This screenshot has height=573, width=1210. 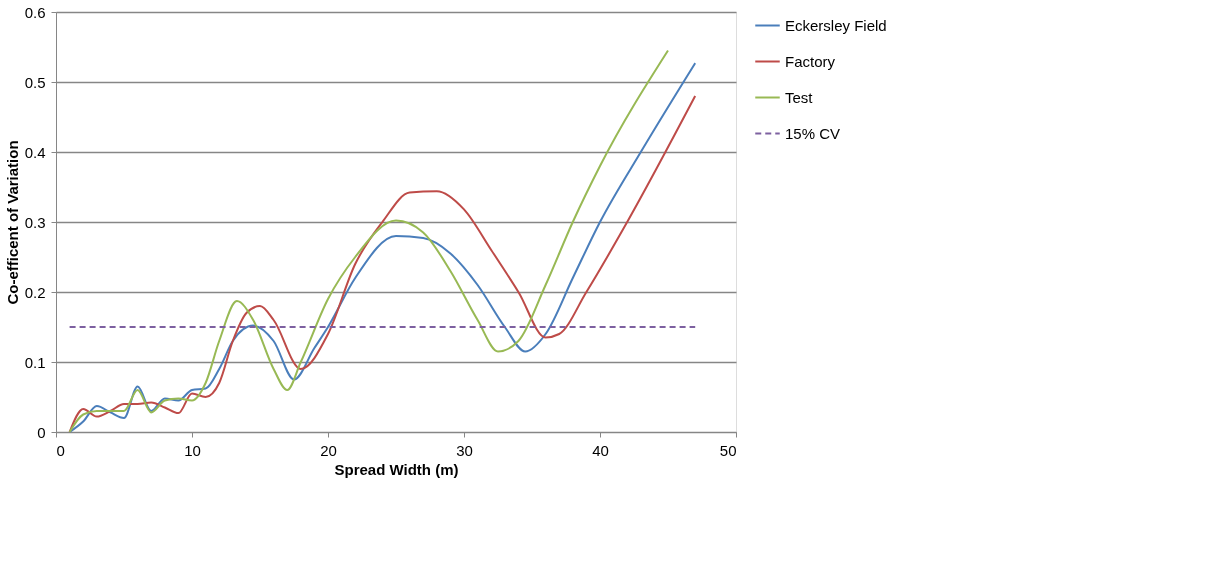 What do you see at coordinates (41, 432) in the screenshot?
I see `y-tick-label: 0` at bounding box center [41, 432].